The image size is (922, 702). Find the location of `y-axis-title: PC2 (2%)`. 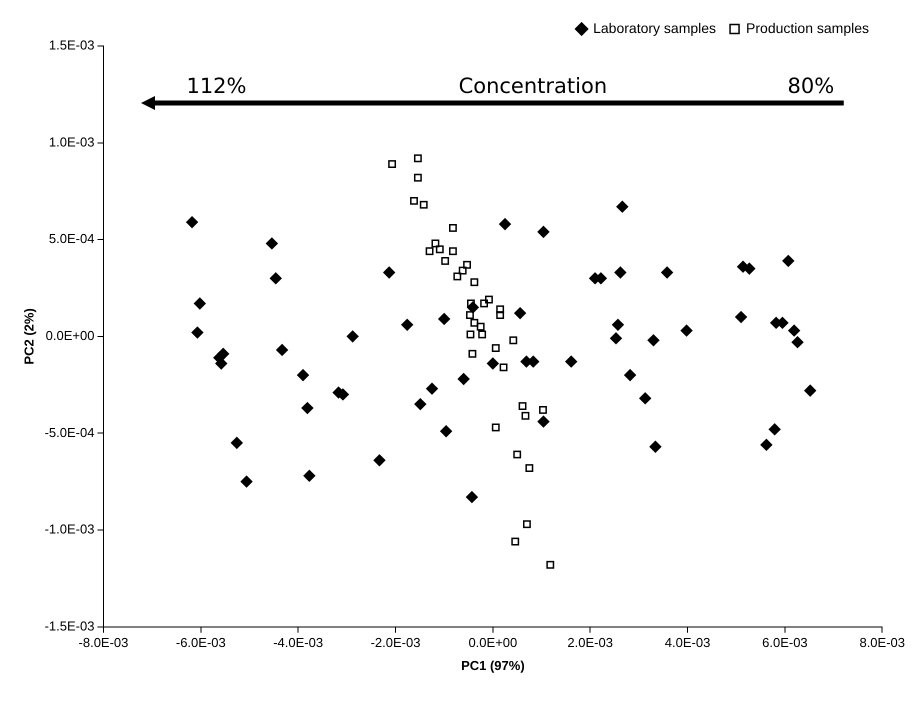

y-axis-title: PC2 (2%) is located at coordinates (28, 336).